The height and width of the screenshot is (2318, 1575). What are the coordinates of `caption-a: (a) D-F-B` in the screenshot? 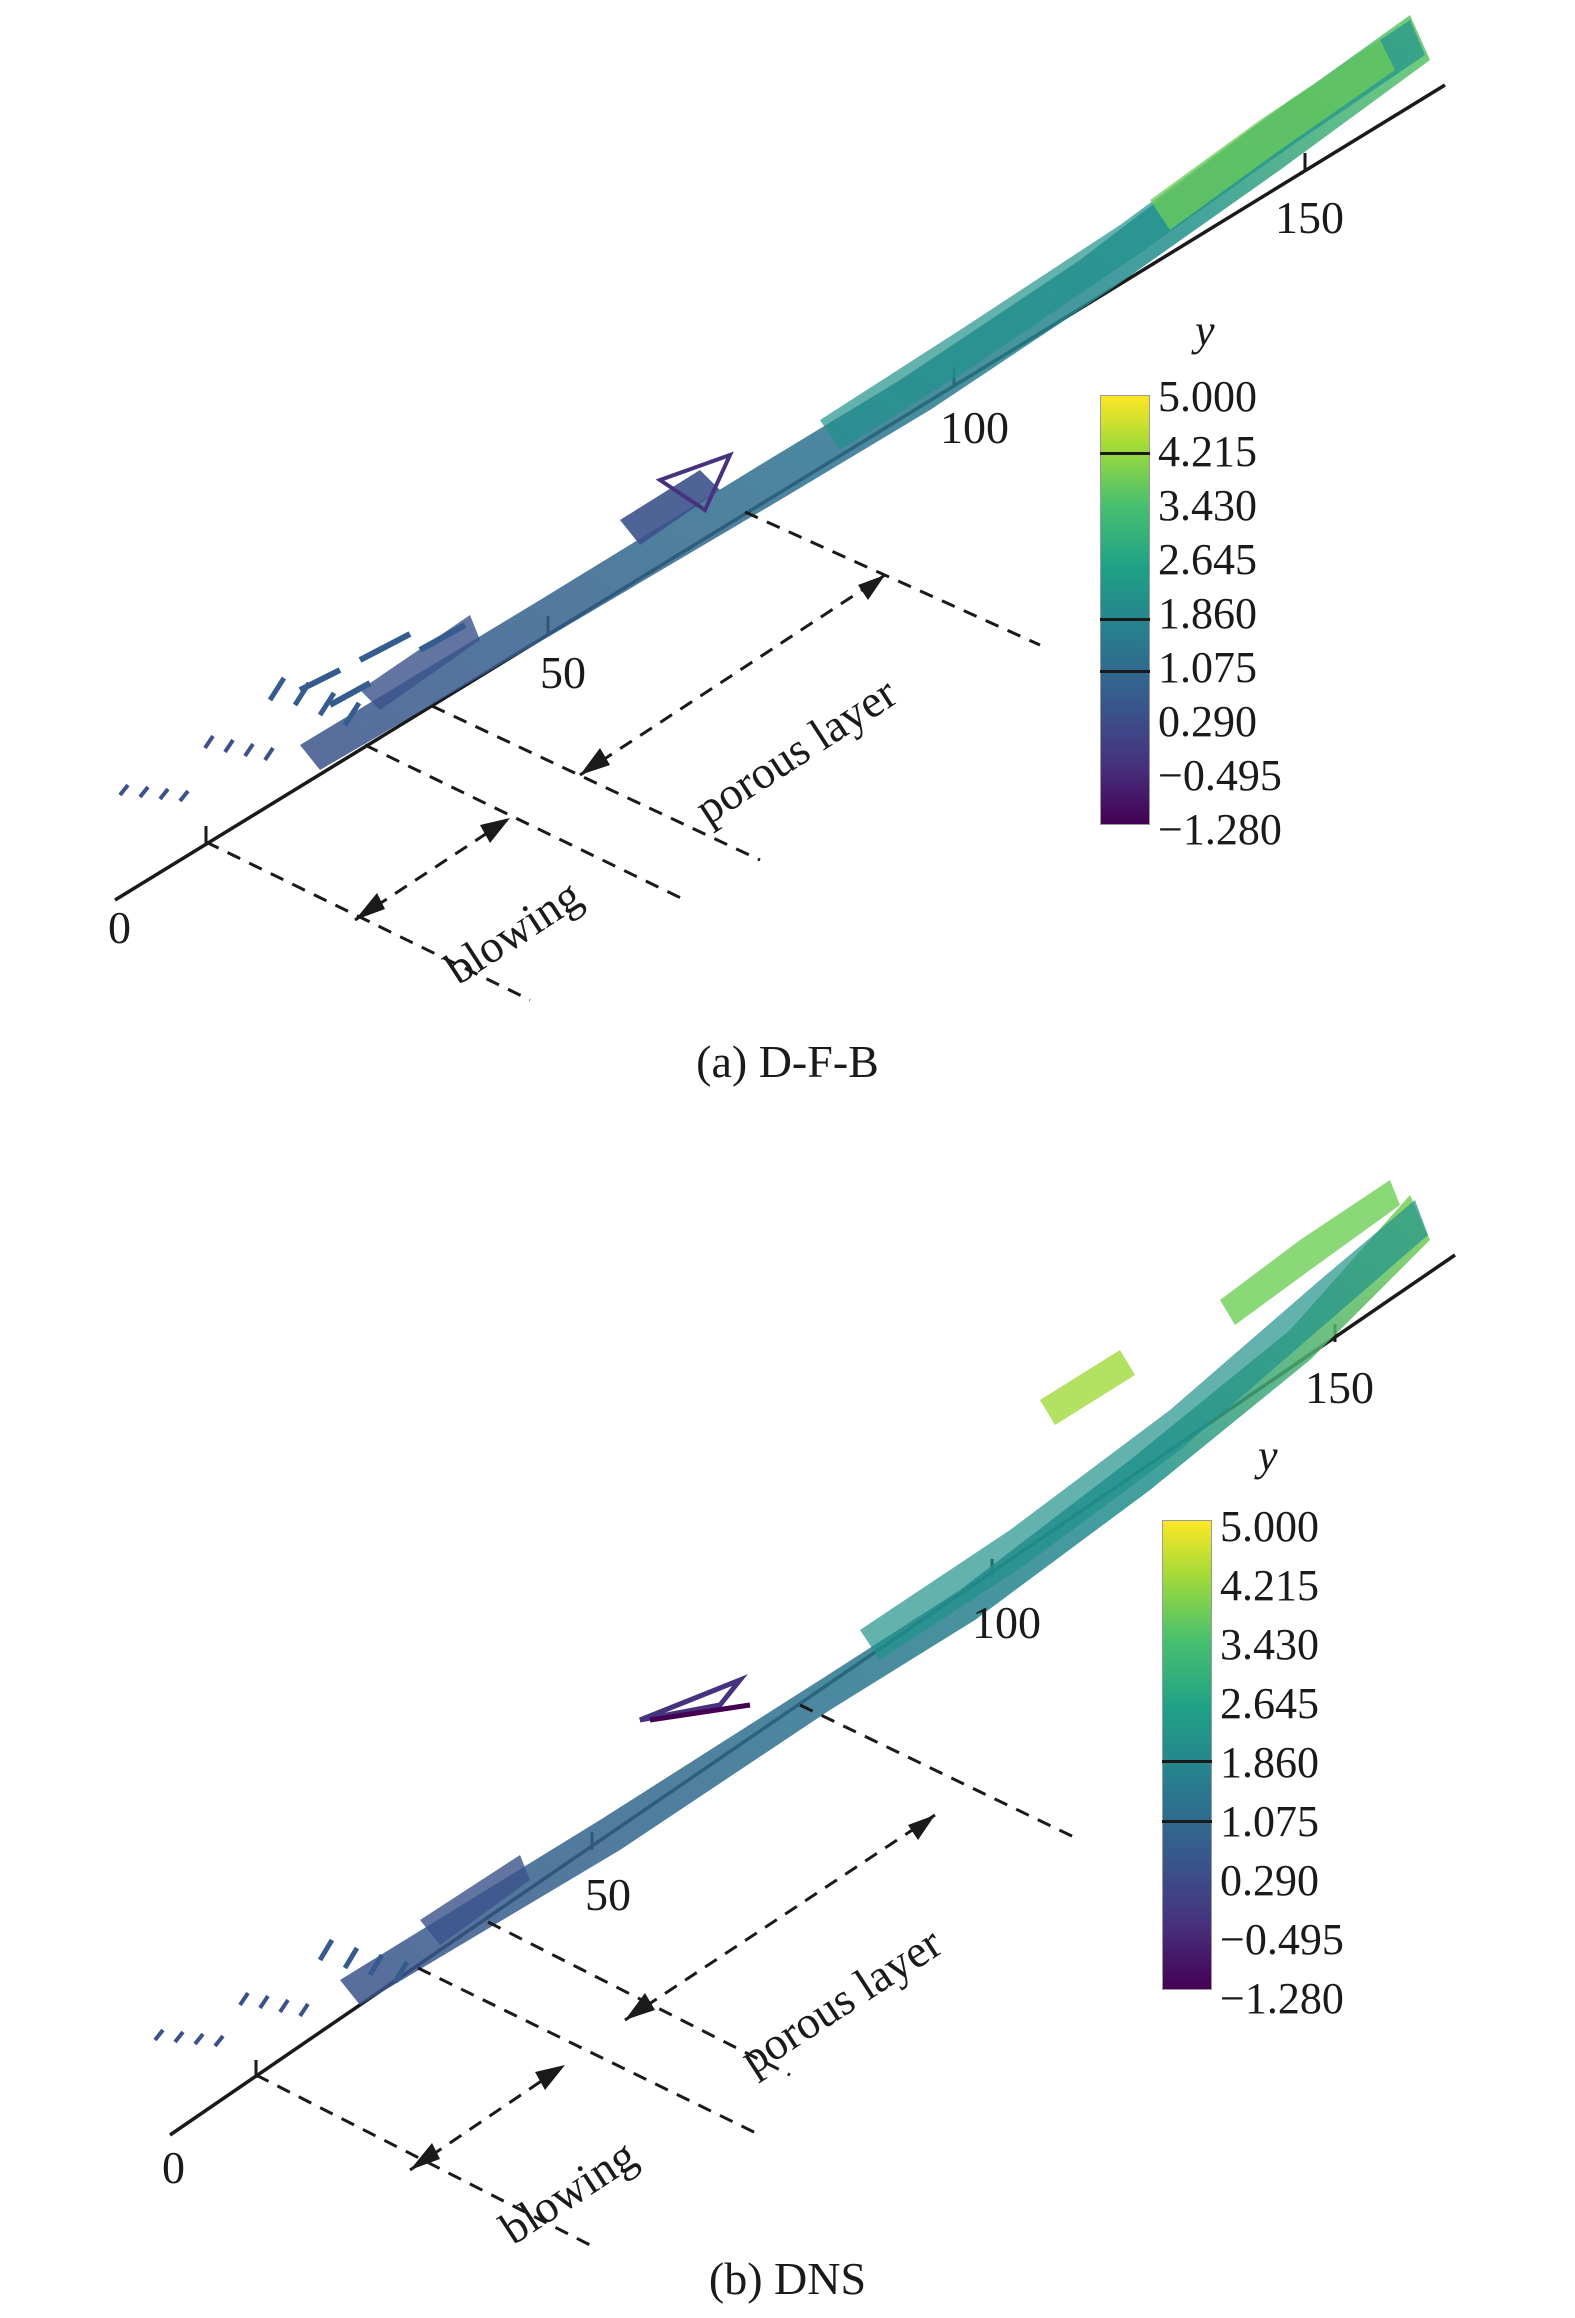 It's located at (787, 1061).